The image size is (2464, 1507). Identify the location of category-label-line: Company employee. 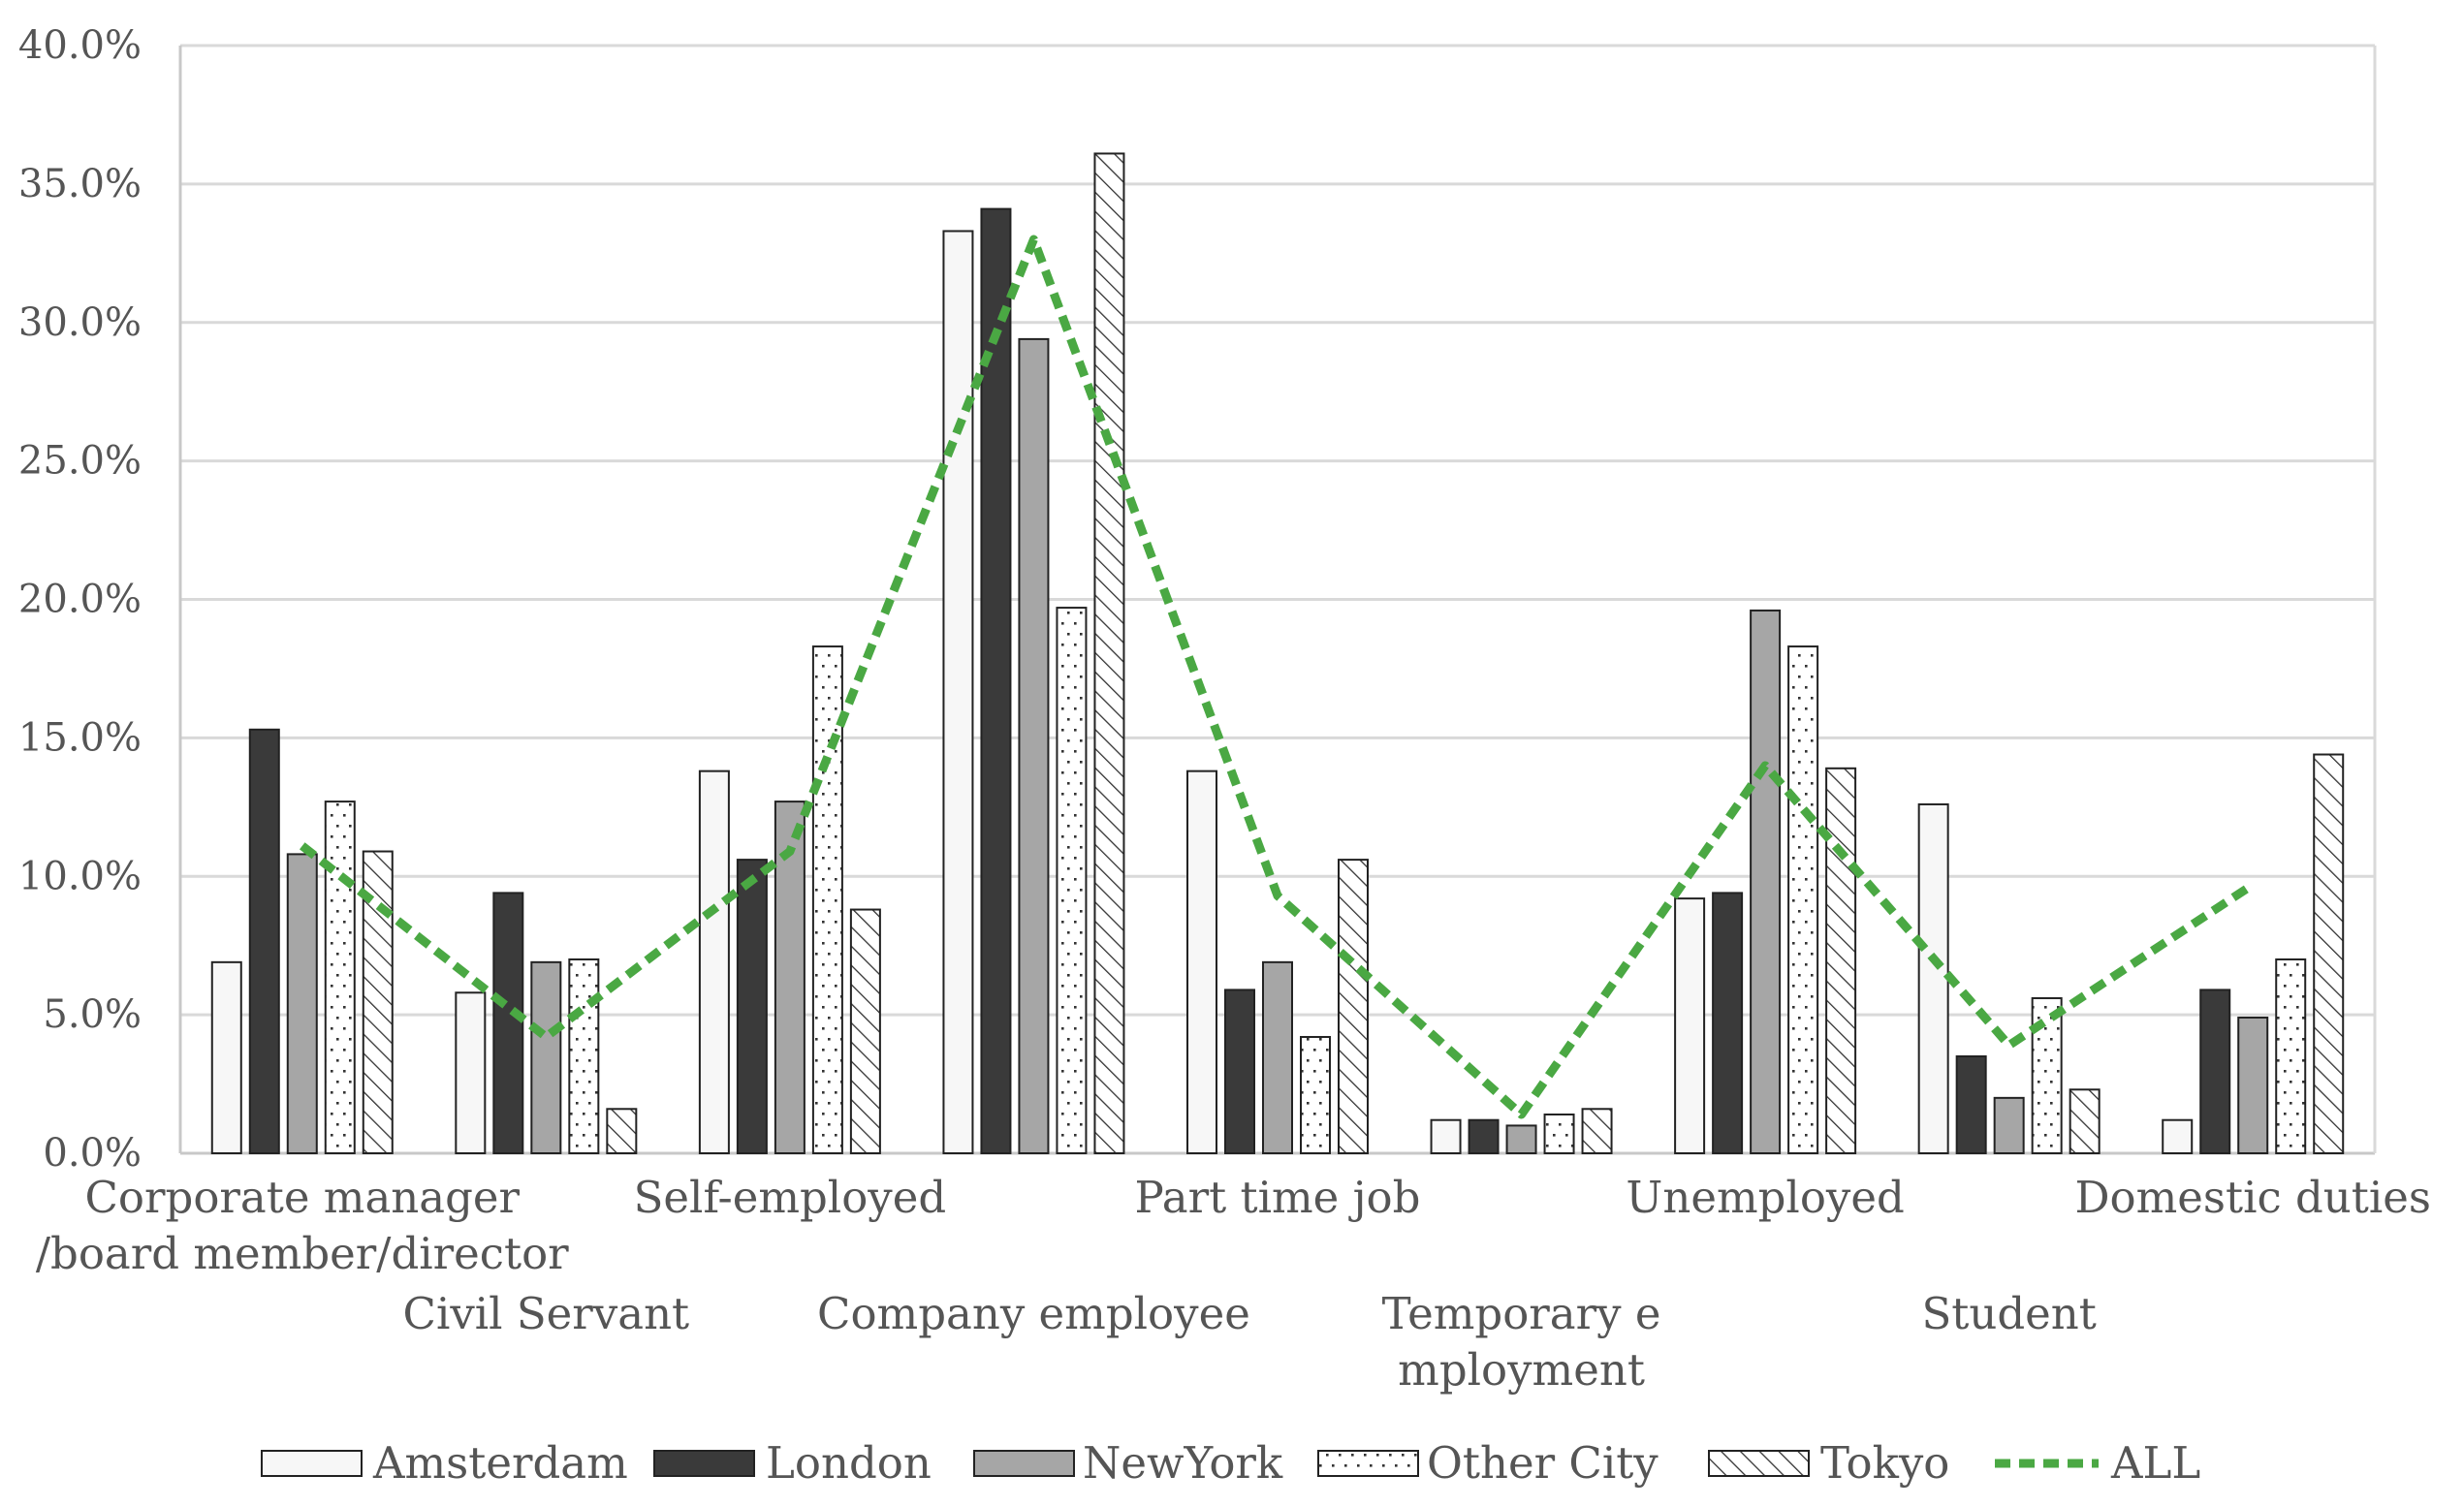
(1033, 1313).